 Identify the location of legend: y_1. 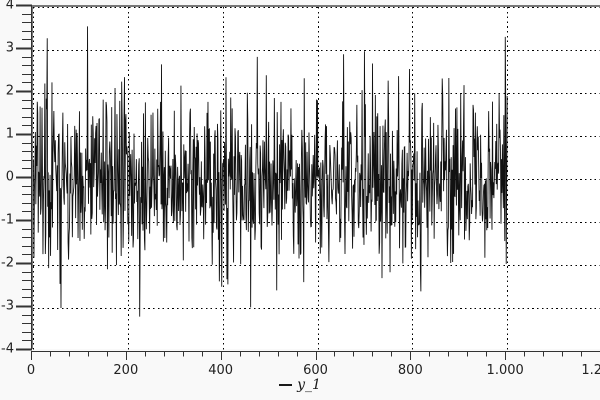
(300, 385).